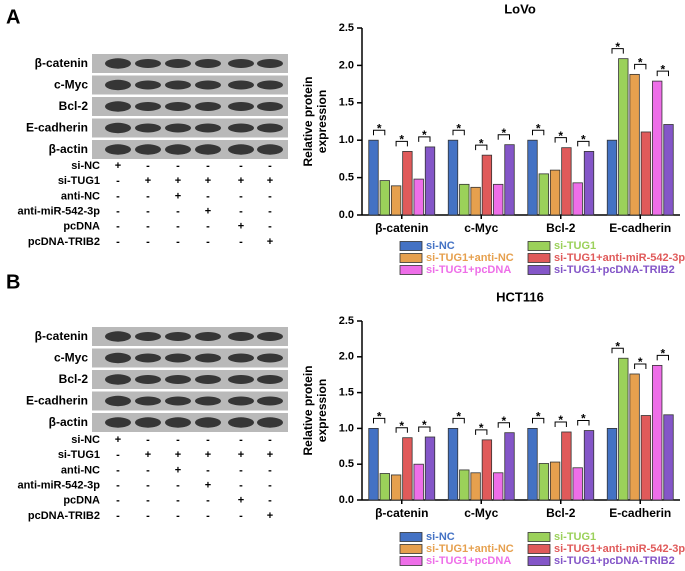  I want to click on y-axis-label: Relative proteinexpression, so click(315, 121).